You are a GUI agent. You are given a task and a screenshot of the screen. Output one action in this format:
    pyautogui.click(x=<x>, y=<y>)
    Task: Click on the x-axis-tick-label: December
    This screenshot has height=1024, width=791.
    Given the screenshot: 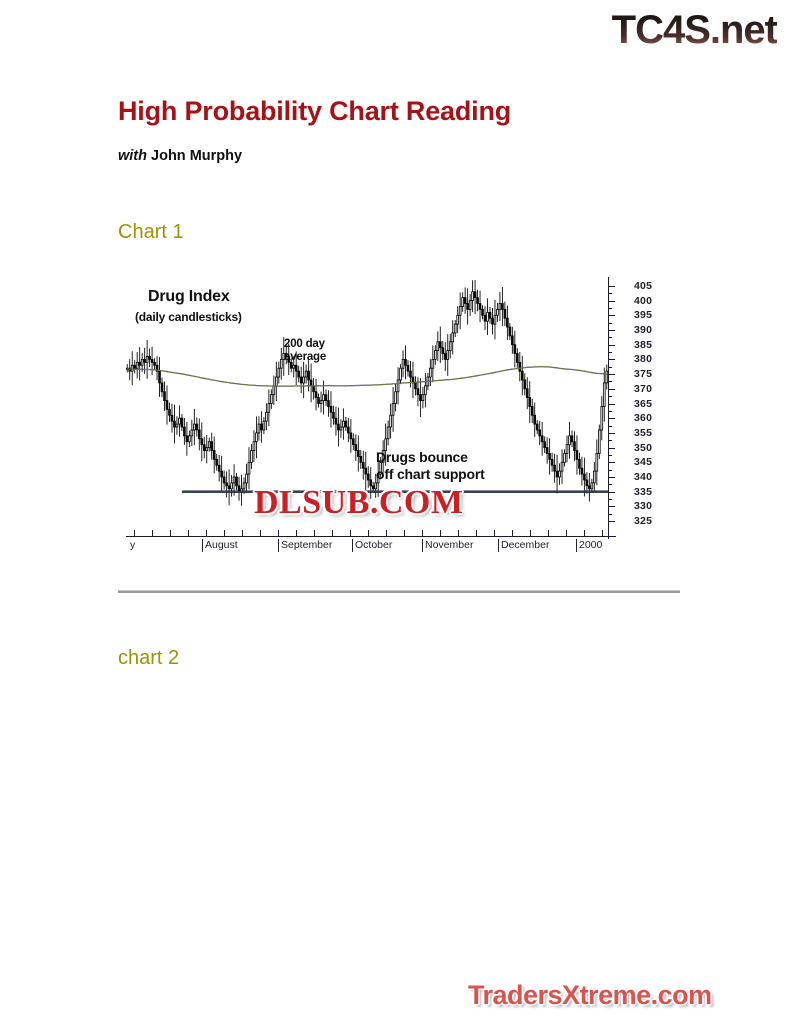 What is the action you would take?
    pyautogui.click(x=523, y=545)
    